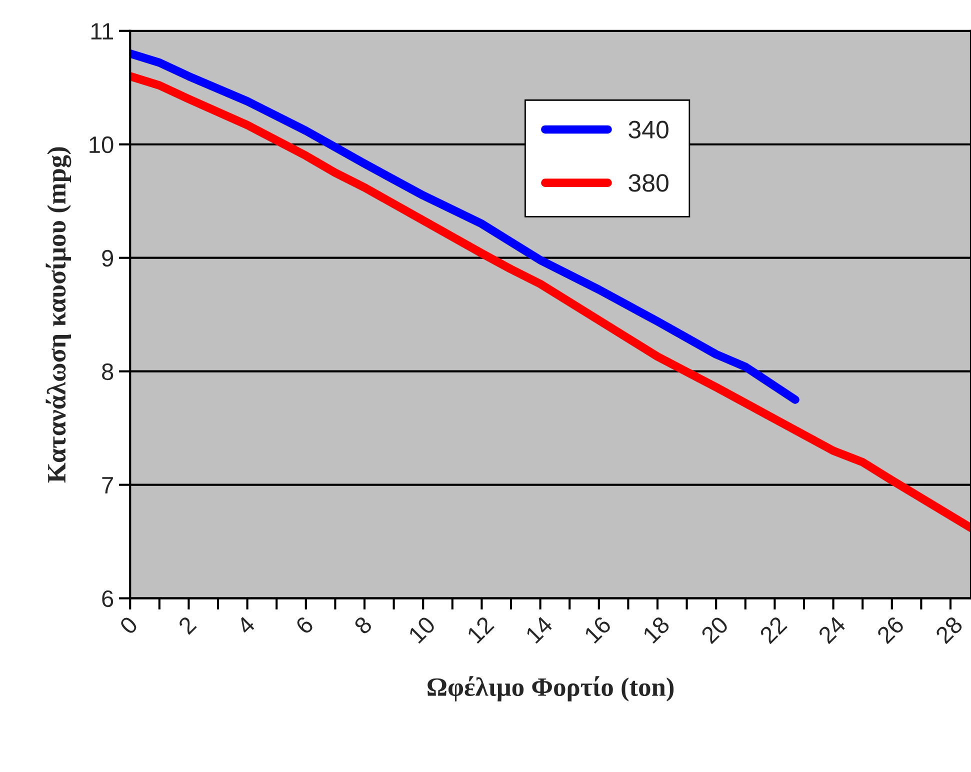 This screenshot has height=772, width=971. What do you see at coordinates (108, 258) in the screenshot?
I see `y-tick-label: 9` at bounding box center [108, 258].